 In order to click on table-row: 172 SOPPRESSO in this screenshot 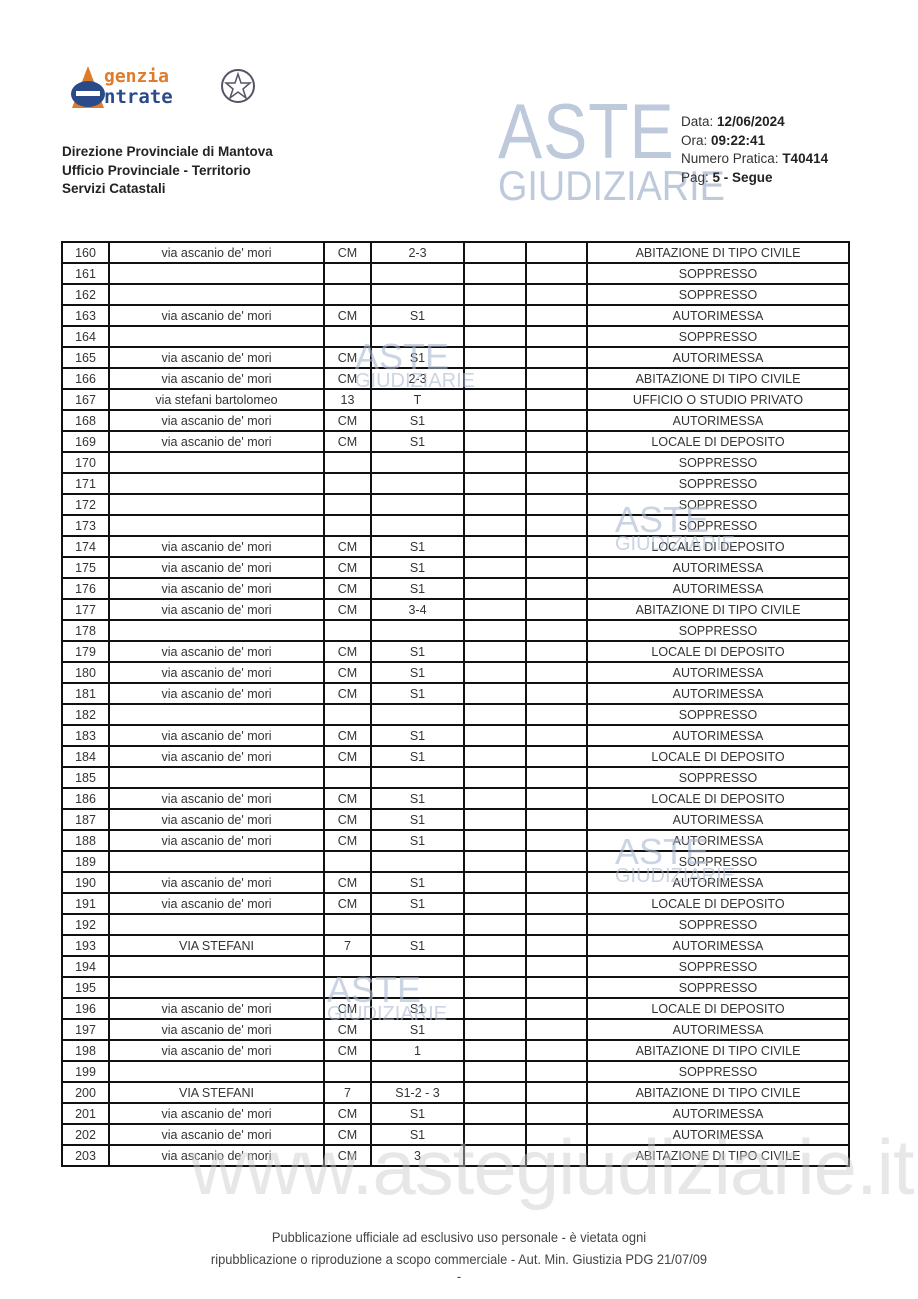, I will do `click(455, 504)`.